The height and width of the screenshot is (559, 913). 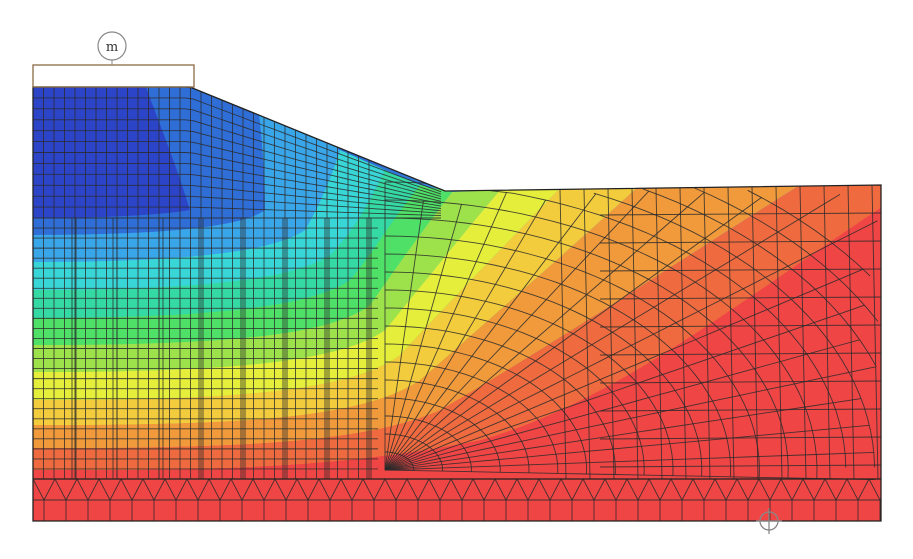 I want to click on contour-band-cyan, so click(x=209, y=220).